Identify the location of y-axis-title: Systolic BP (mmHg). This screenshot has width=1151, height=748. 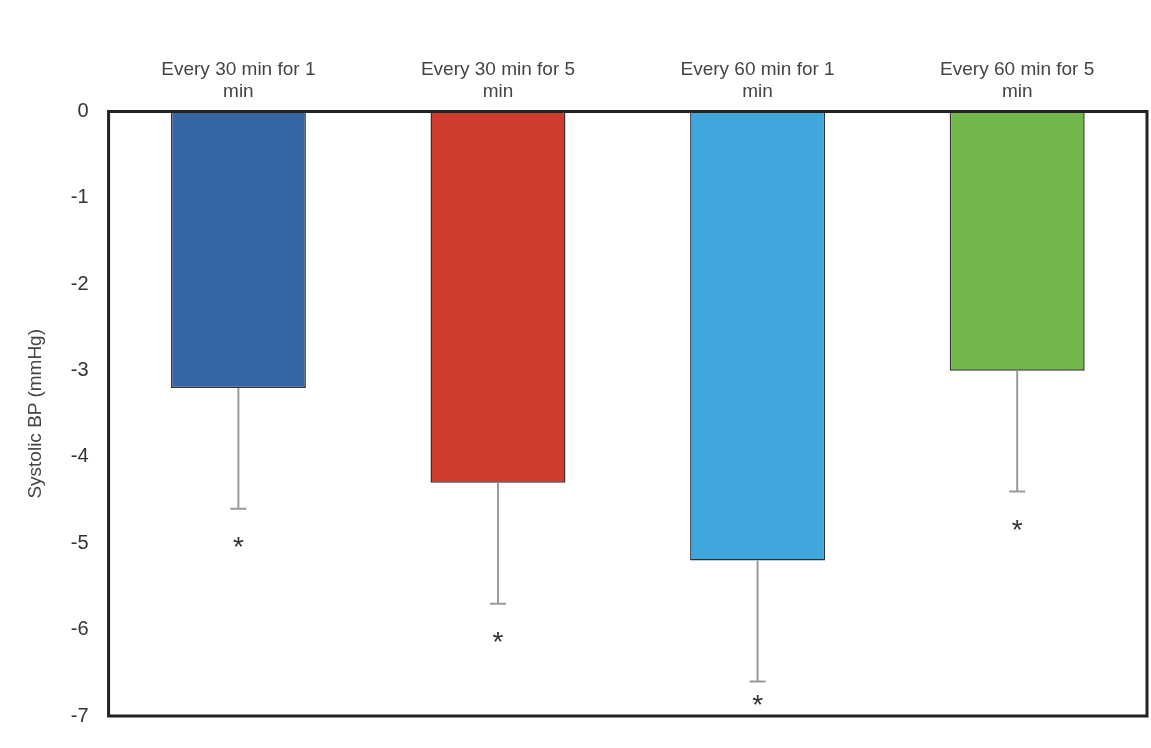
(34, 413).